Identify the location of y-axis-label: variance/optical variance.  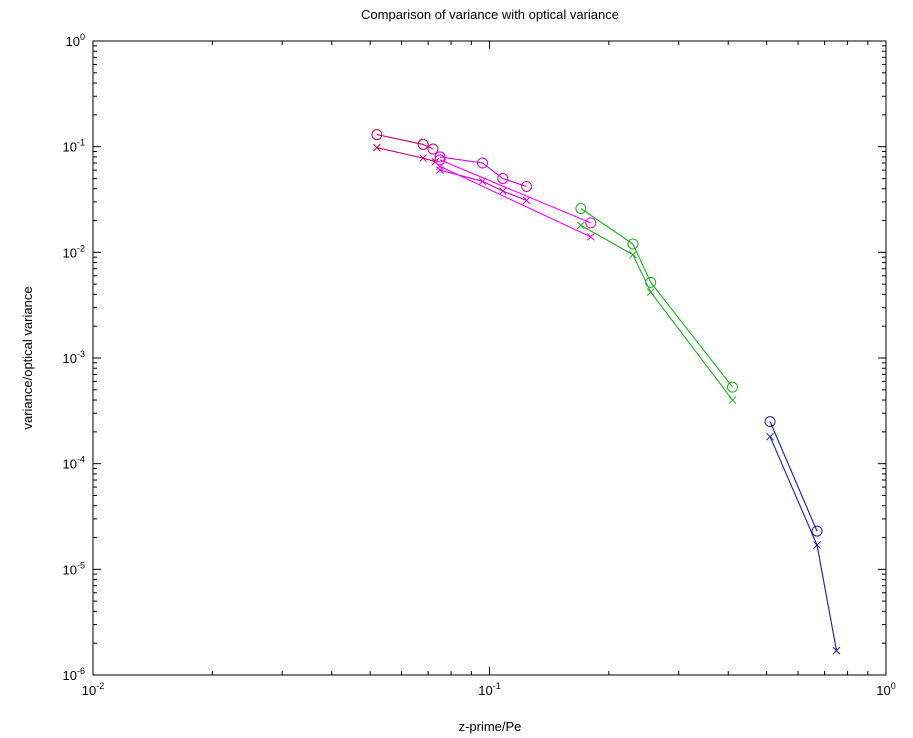
(27, 357).